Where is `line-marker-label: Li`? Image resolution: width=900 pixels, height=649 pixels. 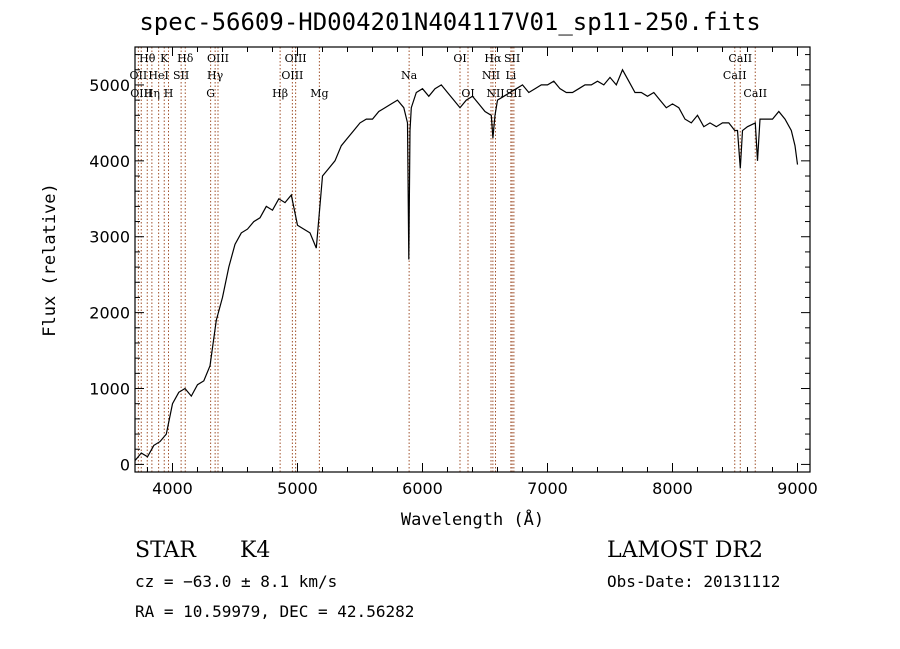
line-marker-label: Li is located at coordinates (510, 75).